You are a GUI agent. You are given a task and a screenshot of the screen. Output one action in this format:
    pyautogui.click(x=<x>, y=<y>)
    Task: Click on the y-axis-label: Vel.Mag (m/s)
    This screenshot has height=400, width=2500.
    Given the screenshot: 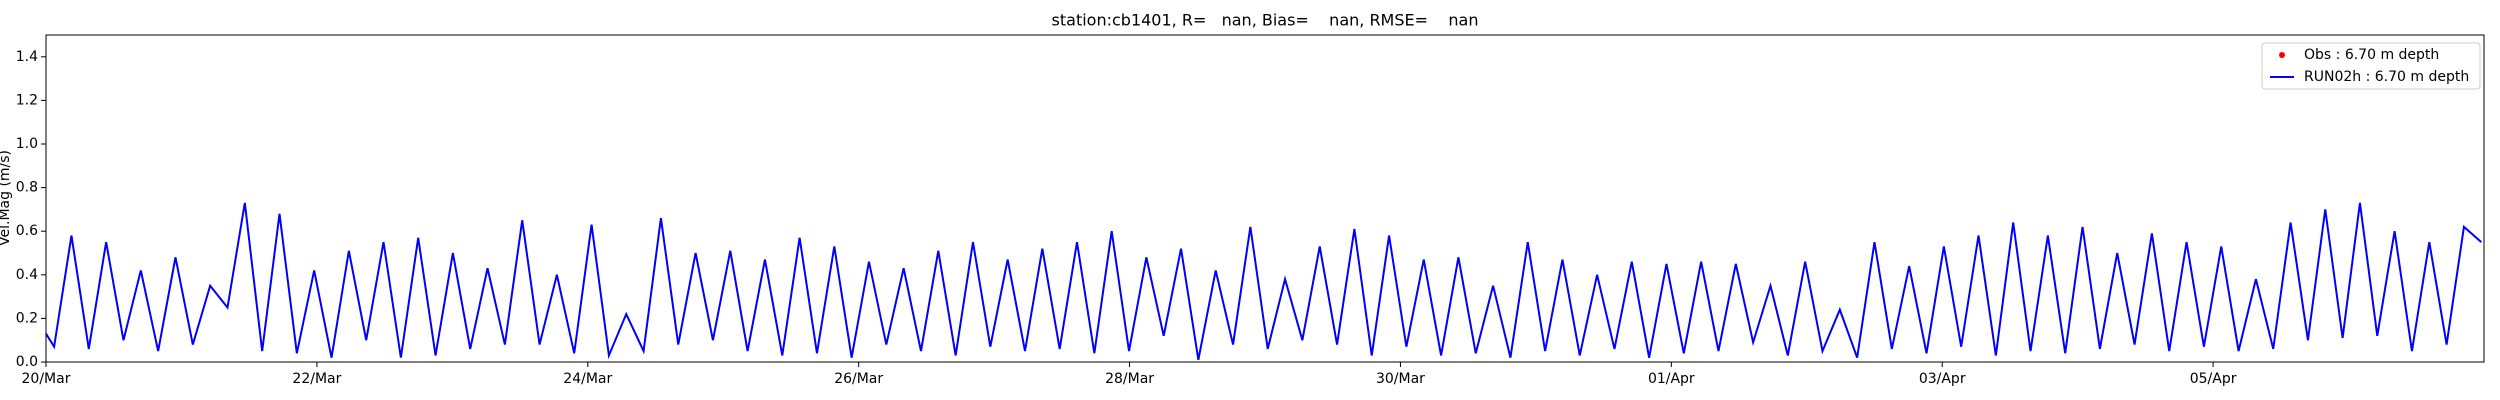 What is the action you would take?
    pyautogui.click(x=6, y=198)
    